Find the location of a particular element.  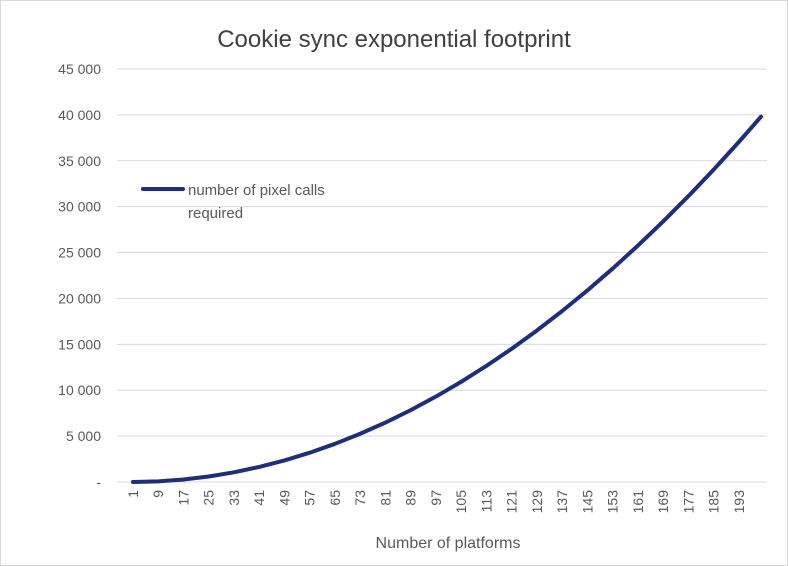

y-tick-label: 40 000 is located at coordinates (79, 115).